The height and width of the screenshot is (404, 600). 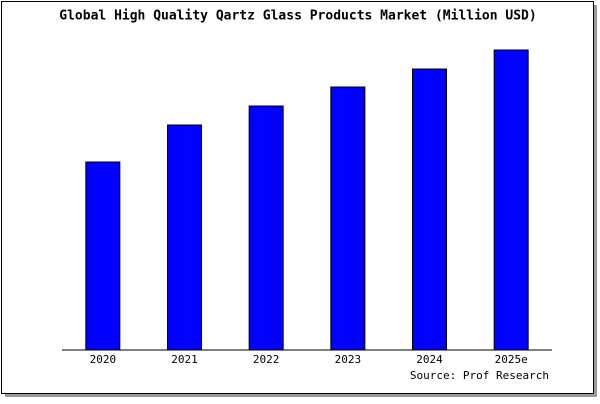 What do you see at coordinates (511, 359) in the screenshot?
I see `x-tick-label: 2025e` at bounding box center [511, 359].